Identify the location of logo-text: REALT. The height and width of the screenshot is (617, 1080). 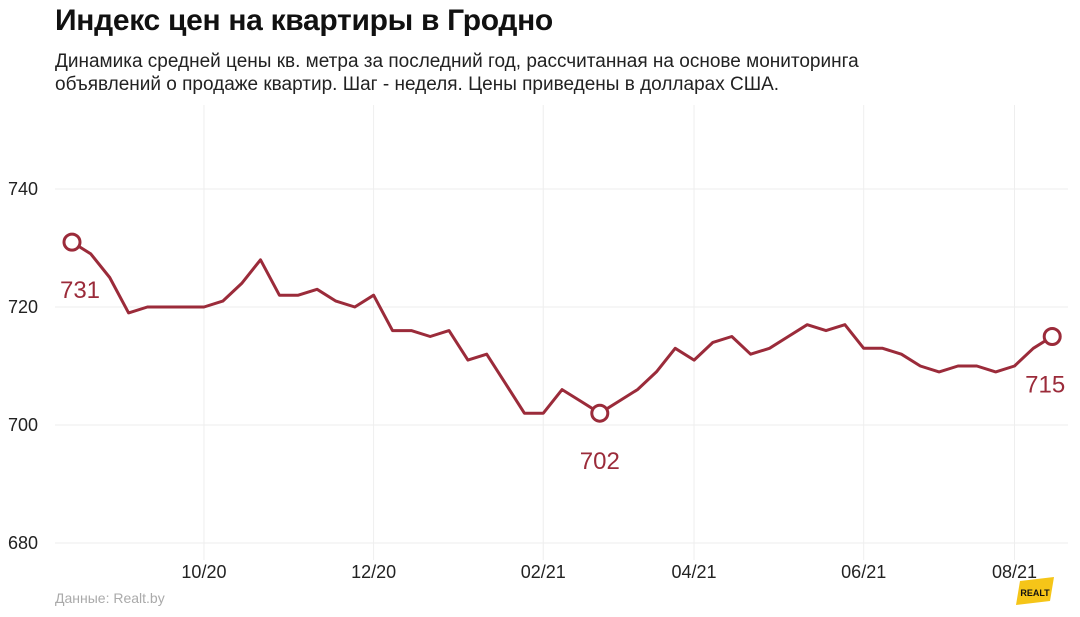
(1035, 593).